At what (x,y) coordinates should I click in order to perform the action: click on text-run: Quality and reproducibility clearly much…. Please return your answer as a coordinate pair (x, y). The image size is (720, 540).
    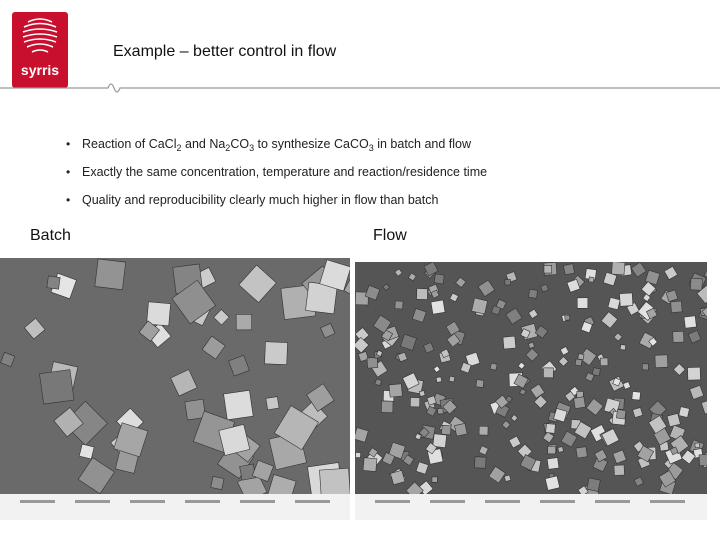
    Looking at the image, I should click on (260, 200).